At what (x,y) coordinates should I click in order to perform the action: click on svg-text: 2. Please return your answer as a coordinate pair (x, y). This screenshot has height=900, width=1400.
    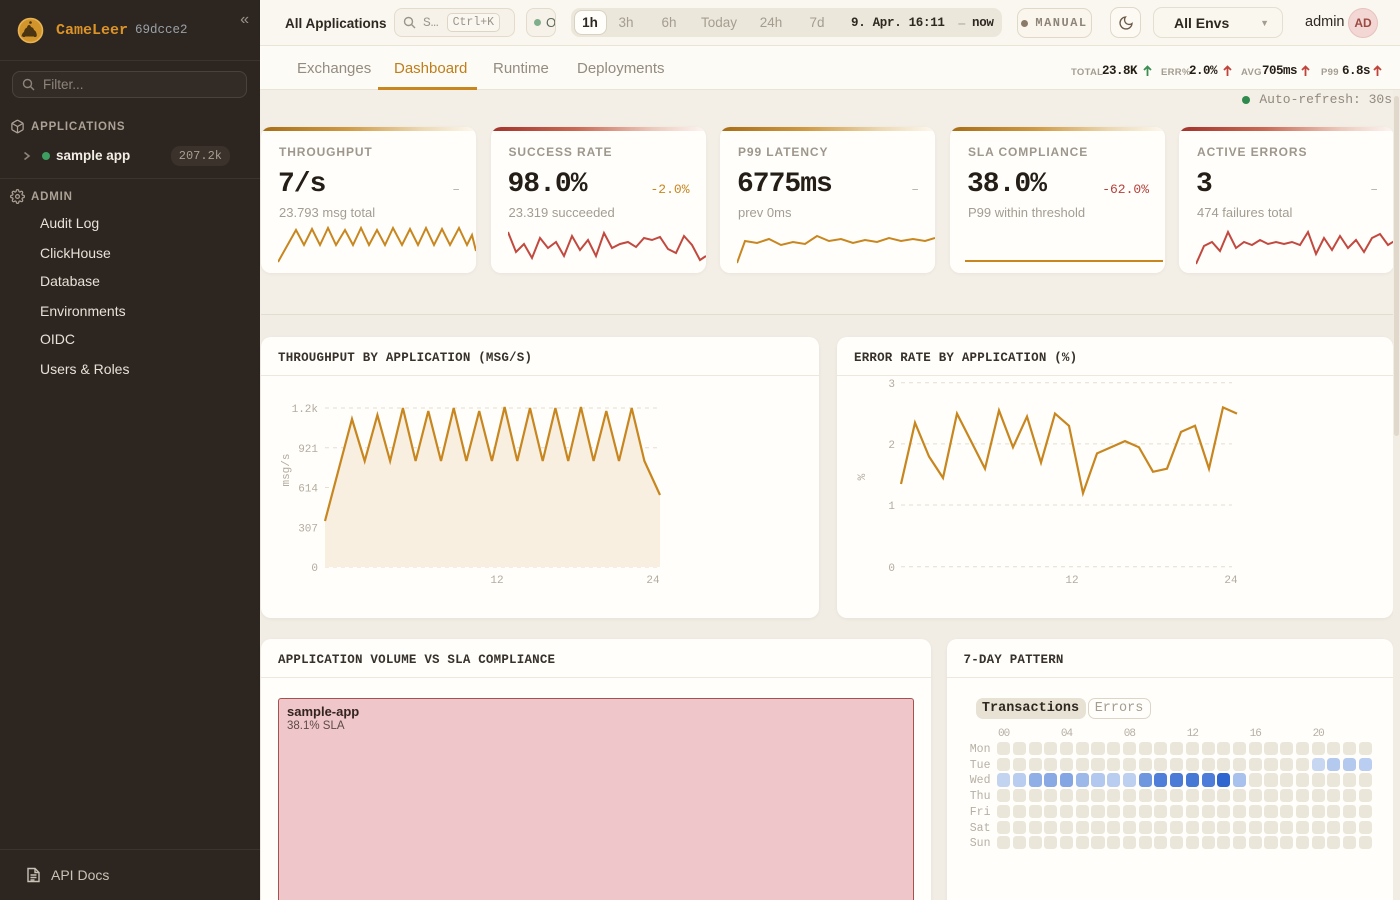
    Looking at the image, I should click on (891, 446).